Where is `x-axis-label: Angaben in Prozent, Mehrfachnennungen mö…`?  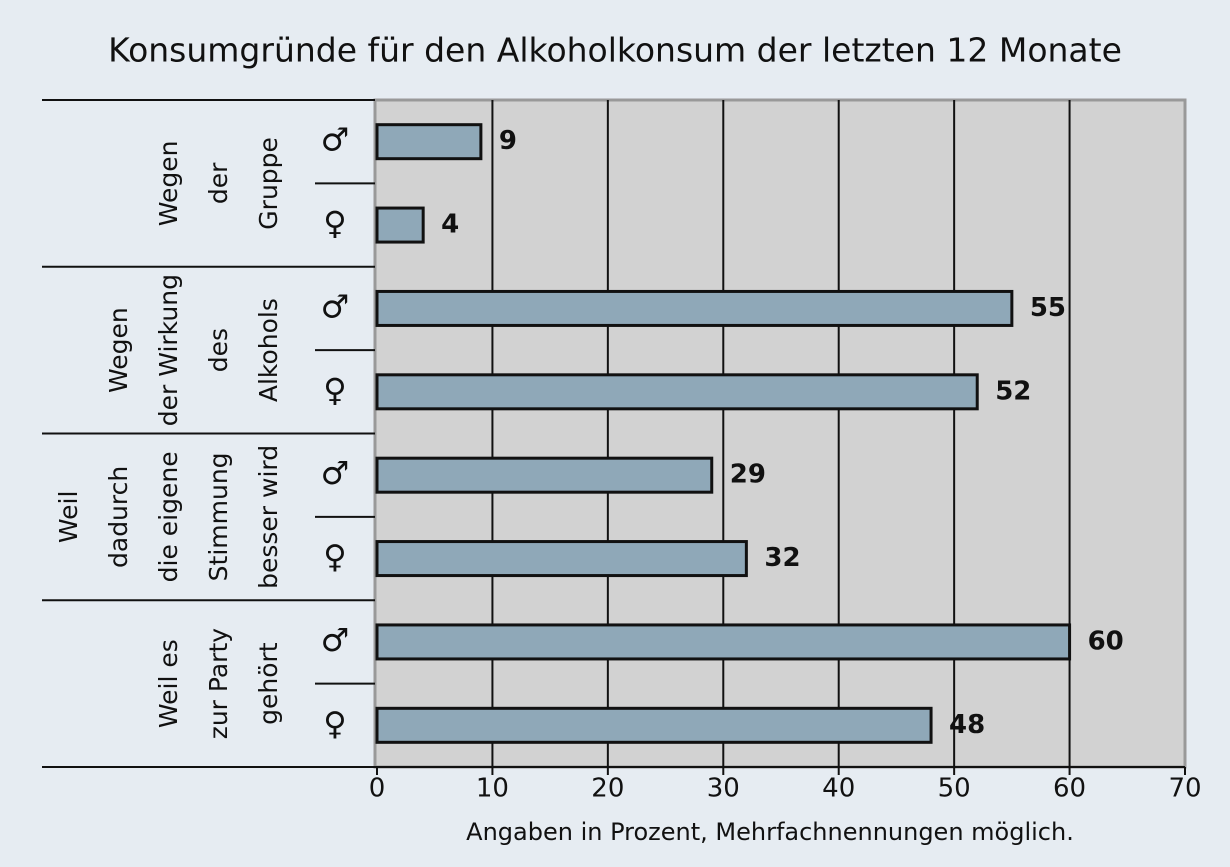
x-axis-label: Angaben in Prozent, Mehrfachnennungen mö… is located at coordinates (770, 832).